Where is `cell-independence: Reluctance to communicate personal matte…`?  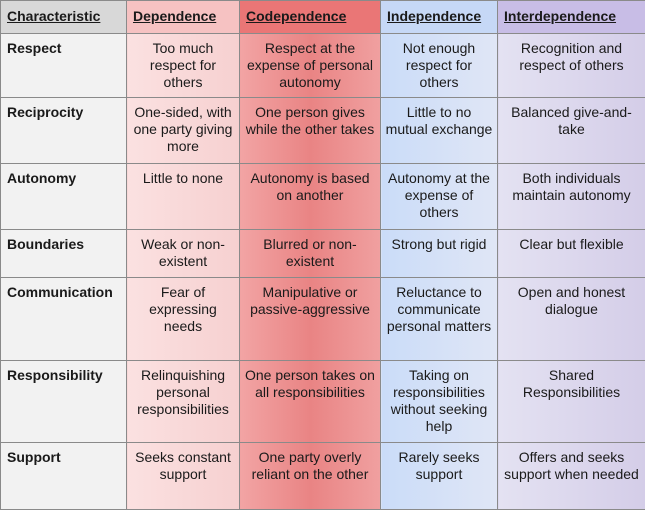 cell-independence: Reluctance to communicate personal matte… is located at coordinates (439, 319).